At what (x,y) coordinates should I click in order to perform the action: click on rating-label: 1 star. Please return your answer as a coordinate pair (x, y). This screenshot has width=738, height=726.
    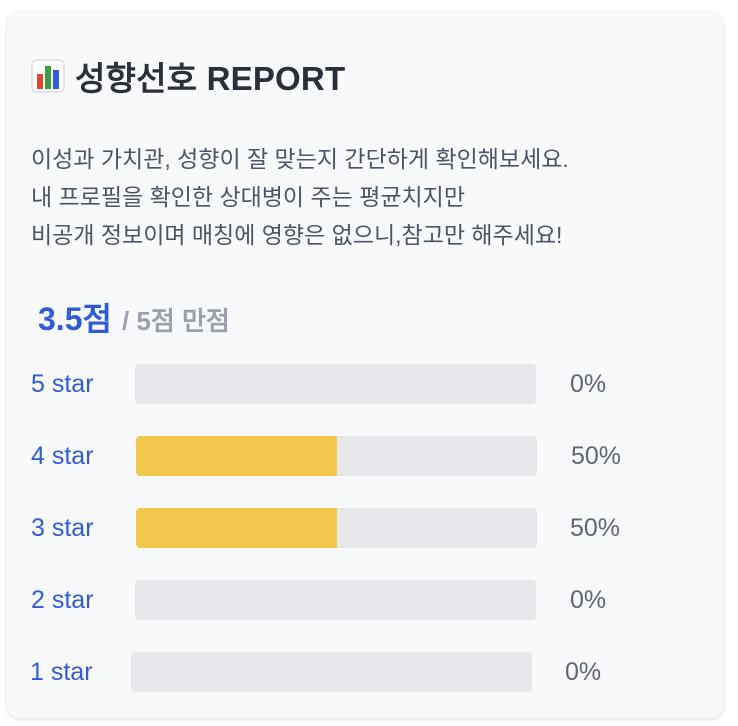
    Looking at the image, I should click on (61, 672).